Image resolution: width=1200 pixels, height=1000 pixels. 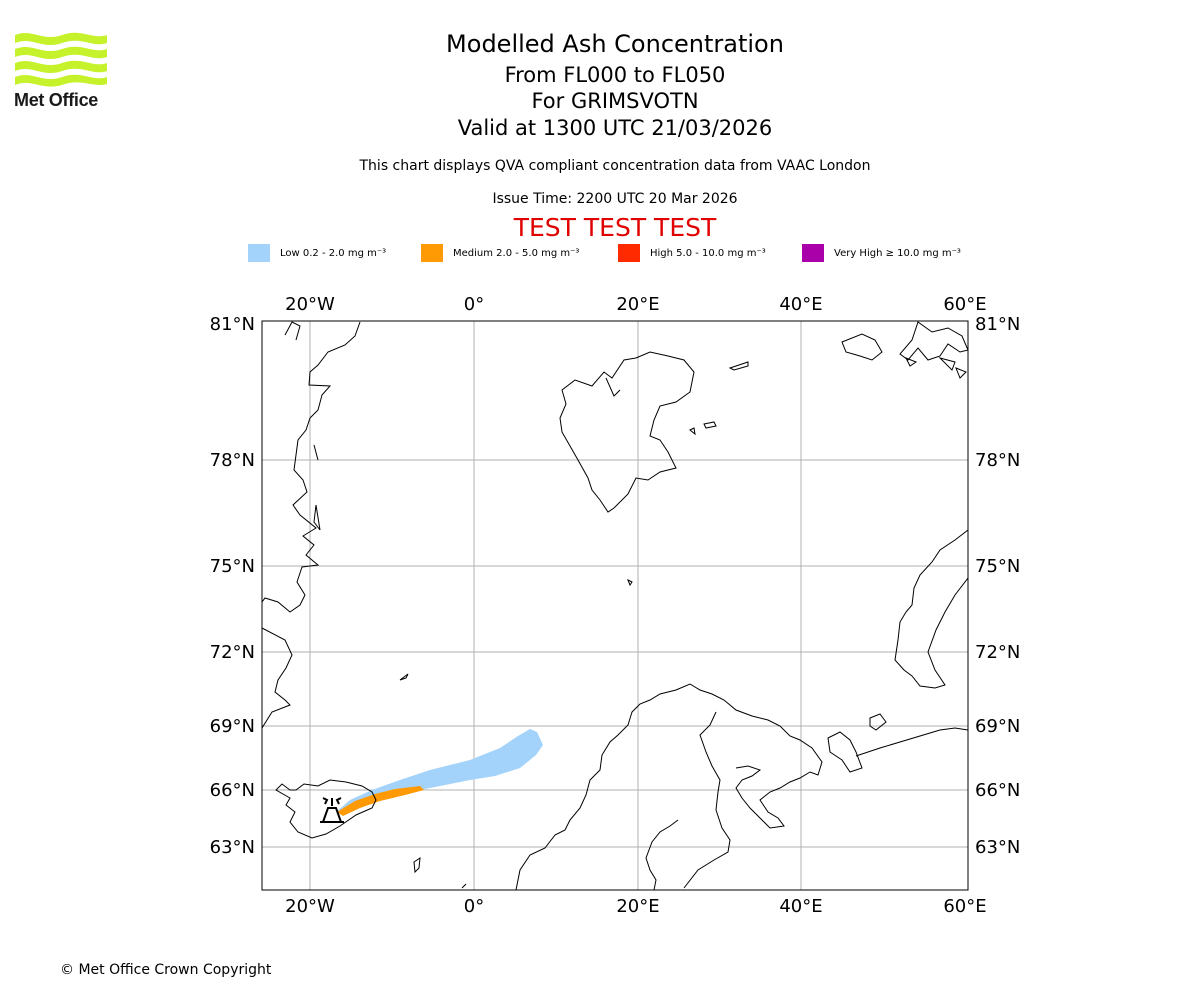 I want to click on left-lat-label: 63°N, so click(x=232, y=847).